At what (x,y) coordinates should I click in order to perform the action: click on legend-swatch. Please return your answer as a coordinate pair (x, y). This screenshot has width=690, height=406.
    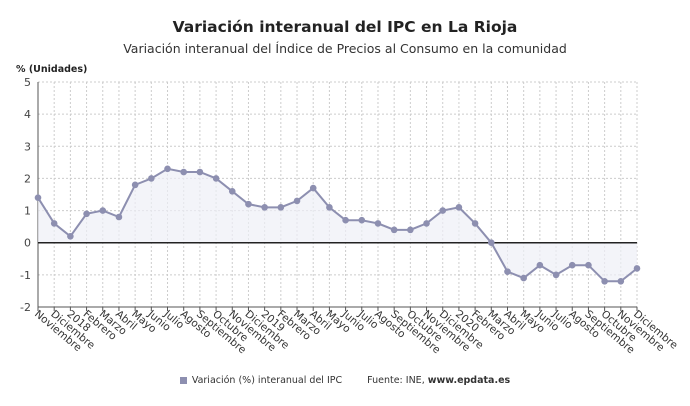
    Looking at the image, I should click on (183, 380).